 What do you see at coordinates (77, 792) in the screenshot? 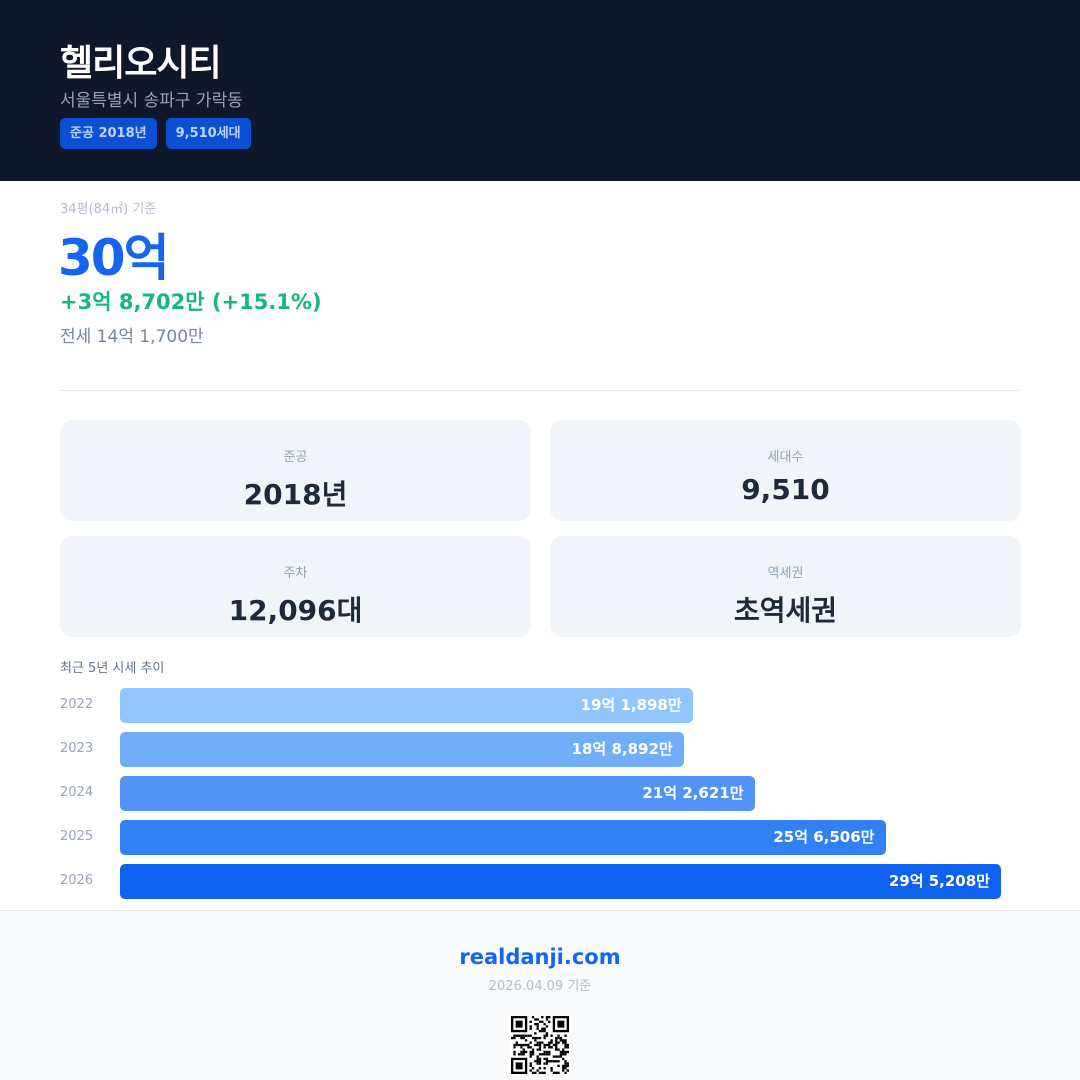
I see `year-label: 2024` at bounding box center [77, 792].